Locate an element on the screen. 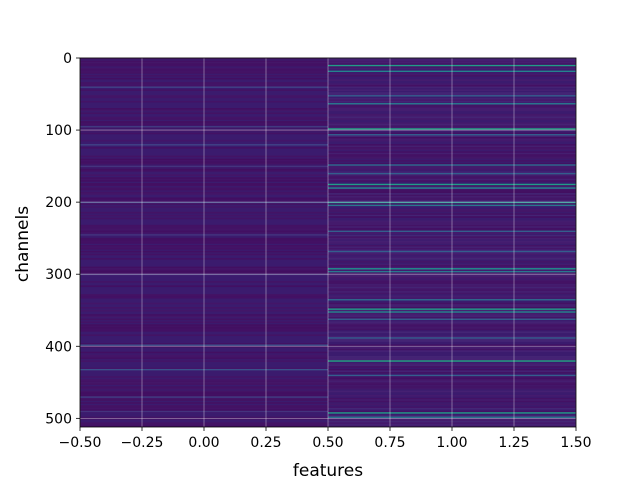 The height and width of the screenshot is (480, 640). y-tick-label: 500 is located at coordinates (58, 419).